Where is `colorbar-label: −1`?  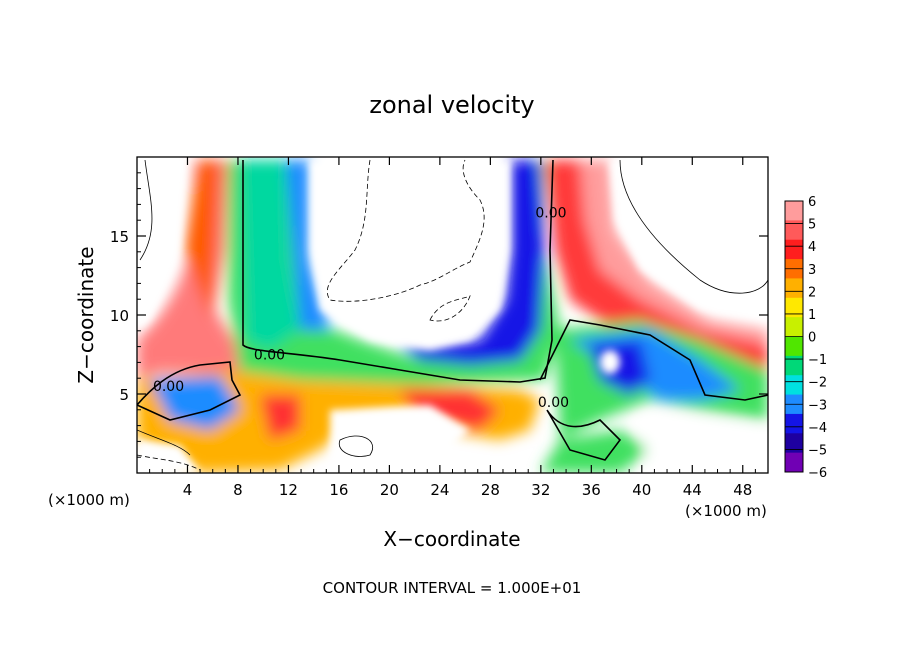 colorbar-label: −1 is located at coordinates (817, 360).